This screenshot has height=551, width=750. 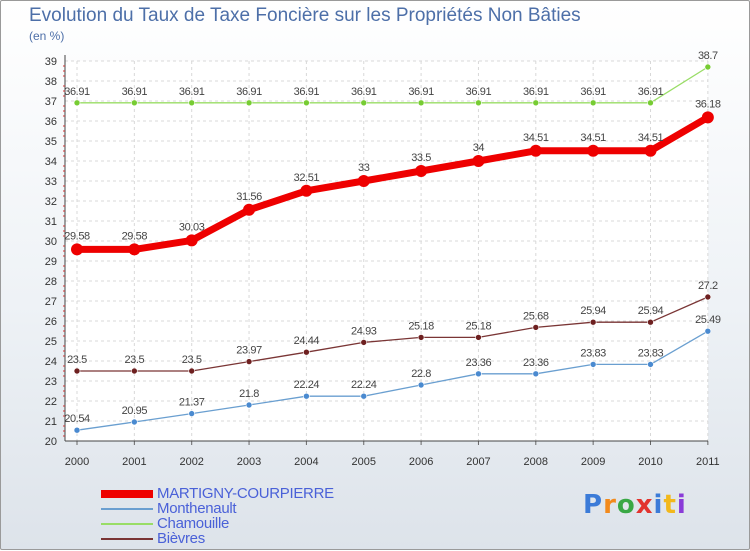 I want to click on data-label: 25.18, so click(x=479, y=326).